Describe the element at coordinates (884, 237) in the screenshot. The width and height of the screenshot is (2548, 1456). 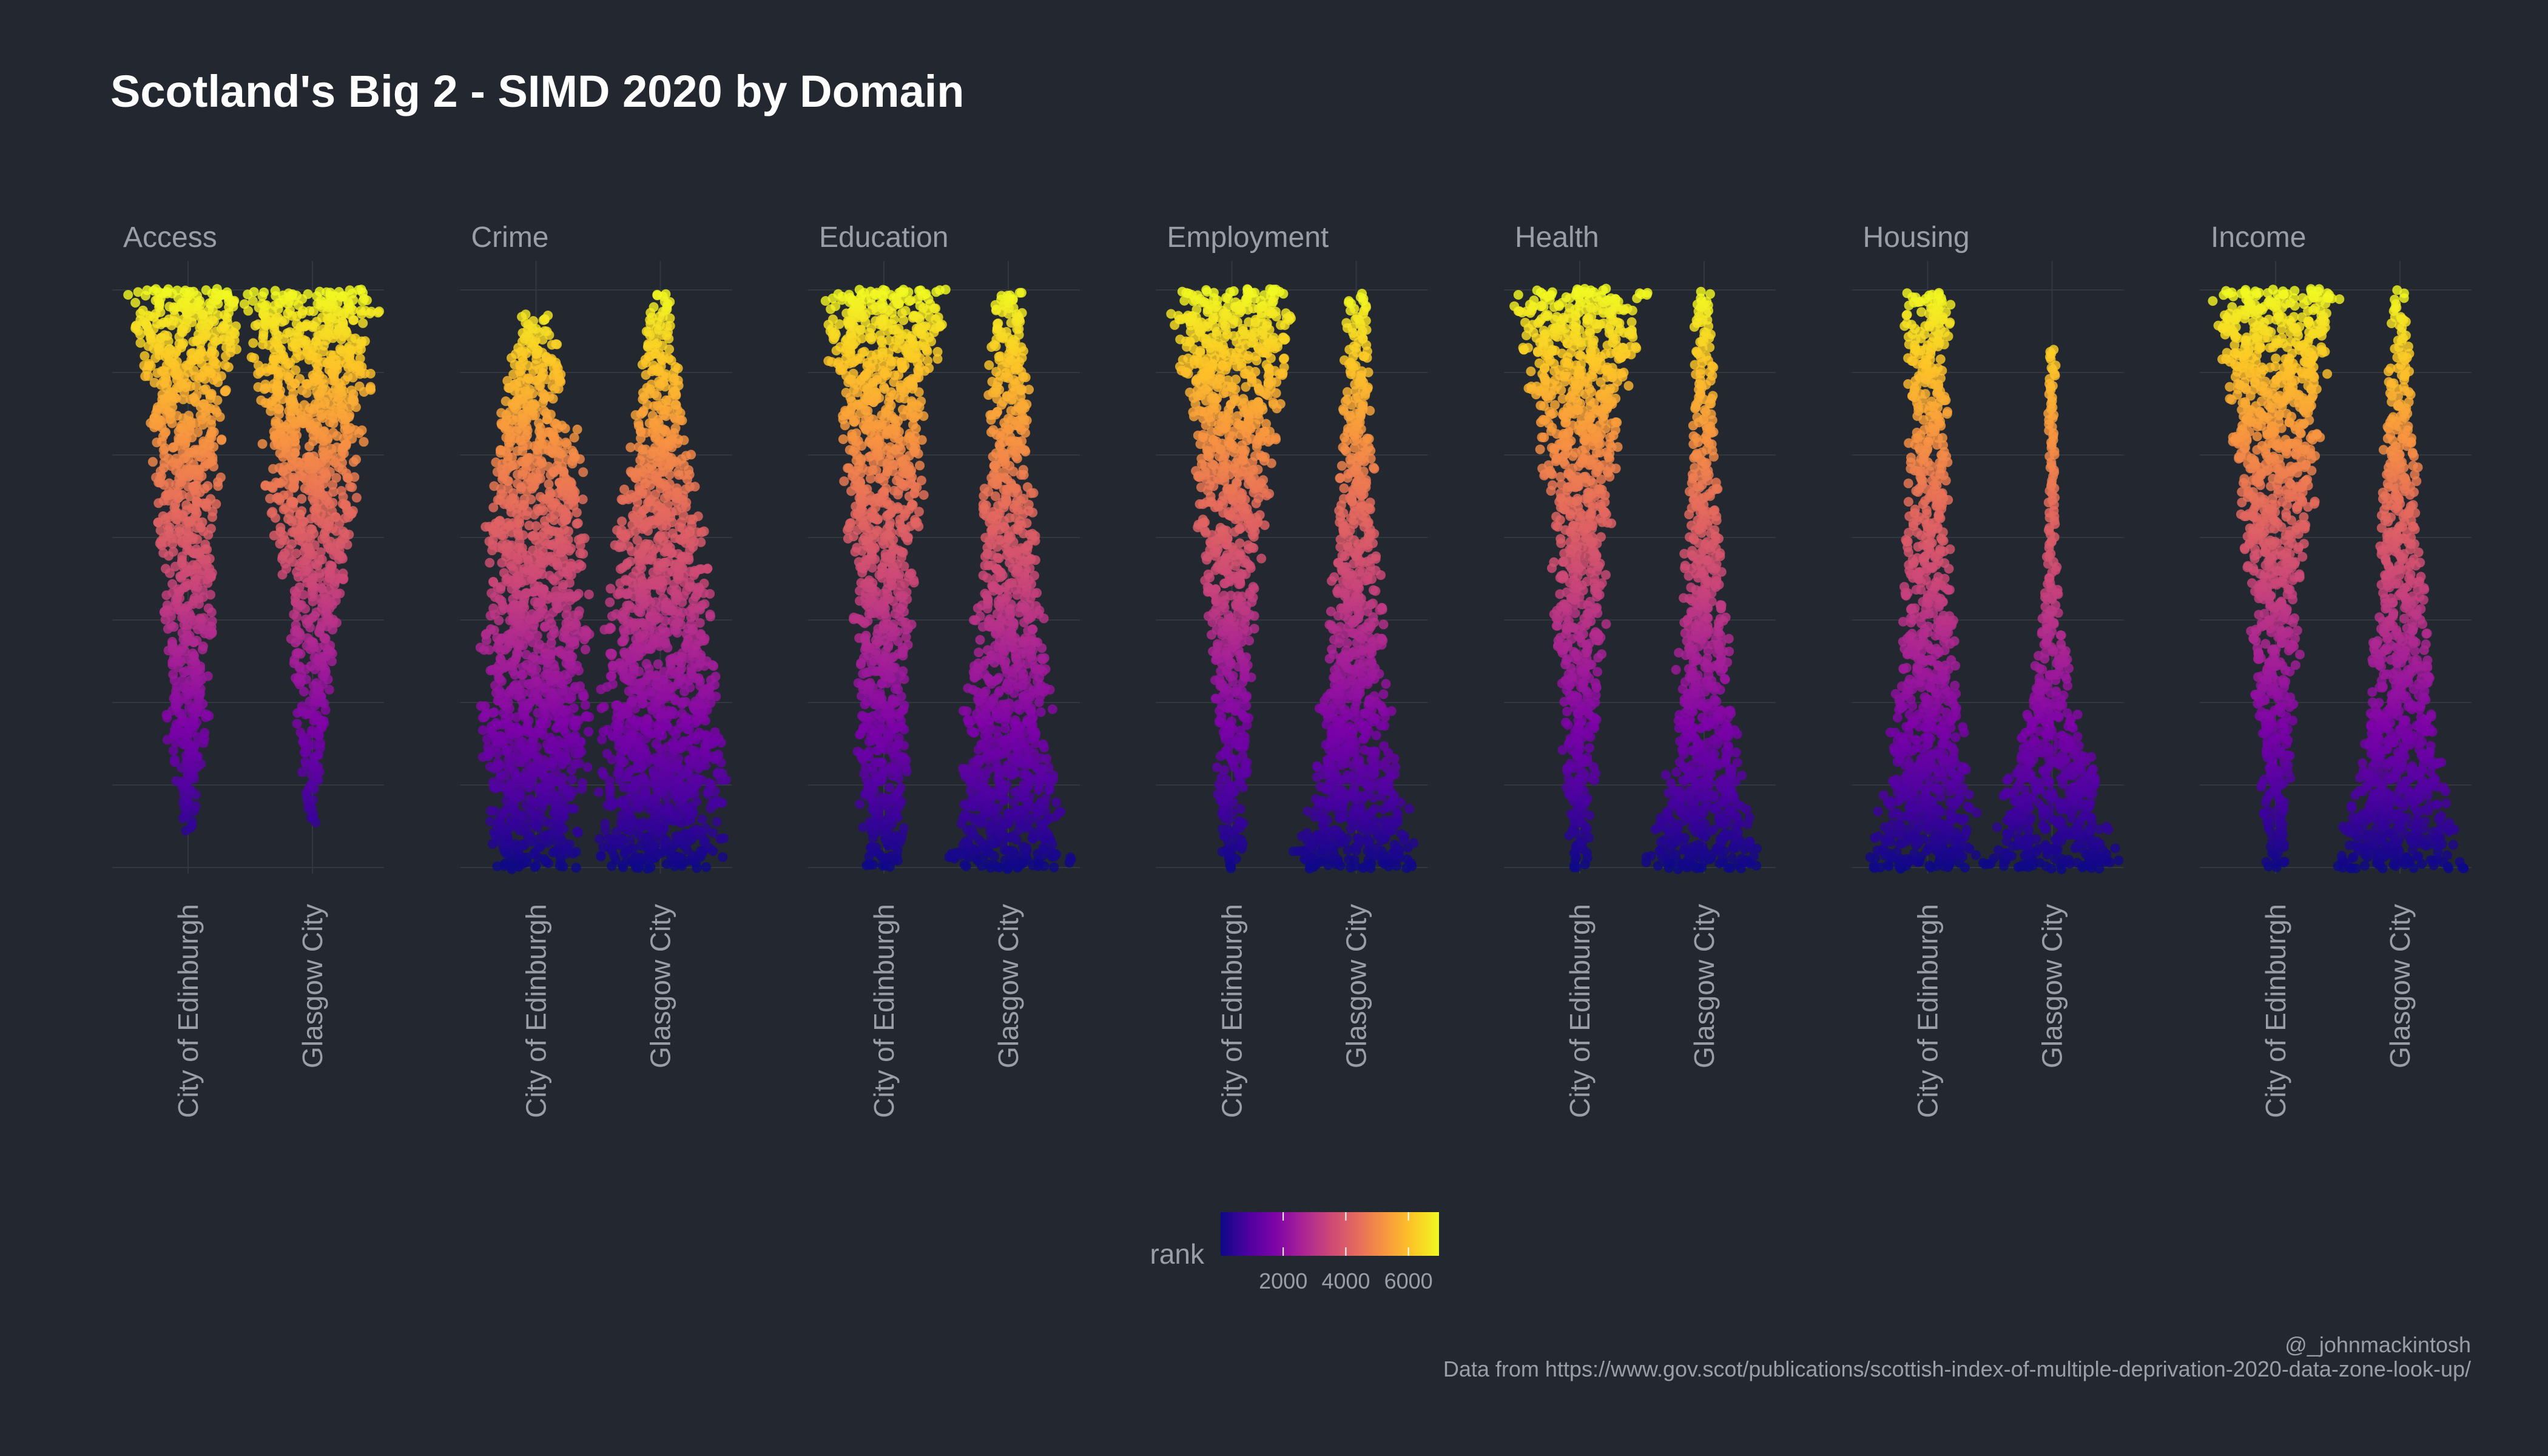
I see `facet-label: Education` at that location.